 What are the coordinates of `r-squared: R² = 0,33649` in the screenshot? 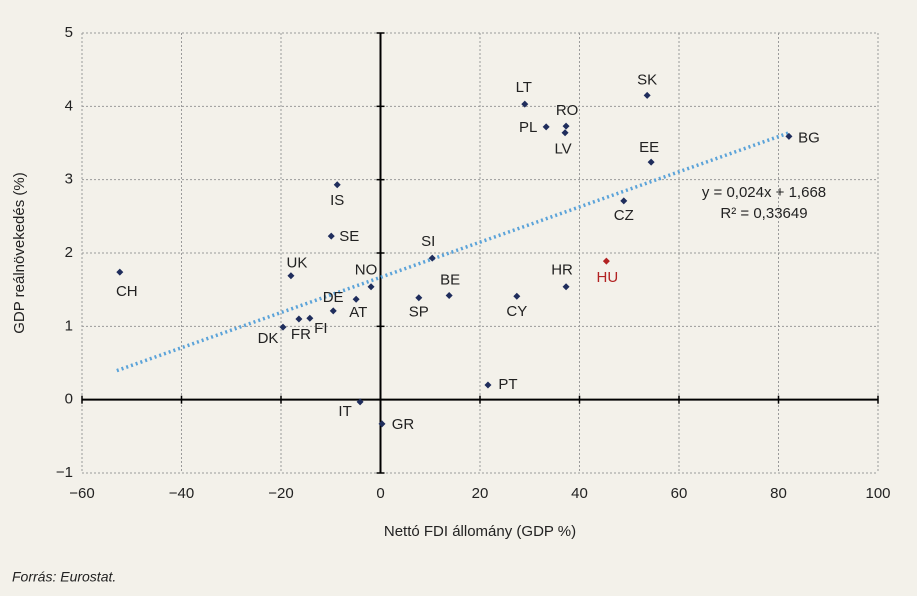 It's located at (763, 213).